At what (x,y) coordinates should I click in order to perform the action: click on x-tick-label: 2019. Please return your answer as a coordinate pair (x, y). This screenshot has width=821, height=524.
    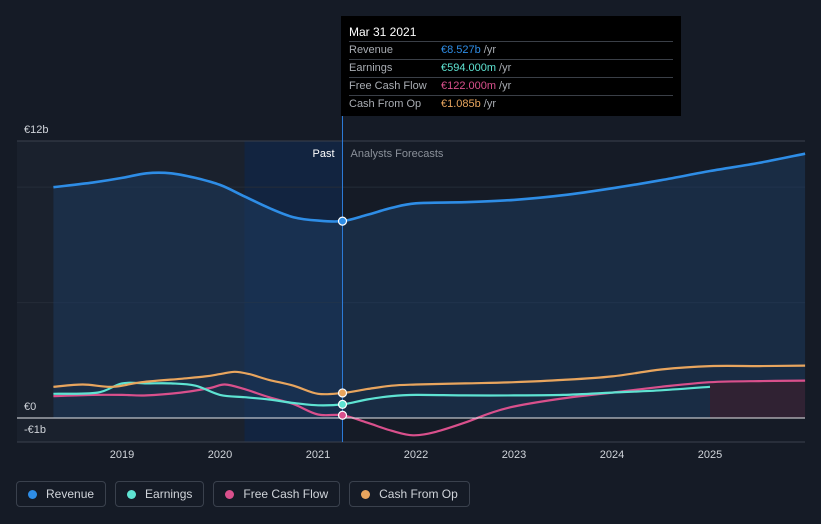
    Looking at the image, I should click on (122, 455).